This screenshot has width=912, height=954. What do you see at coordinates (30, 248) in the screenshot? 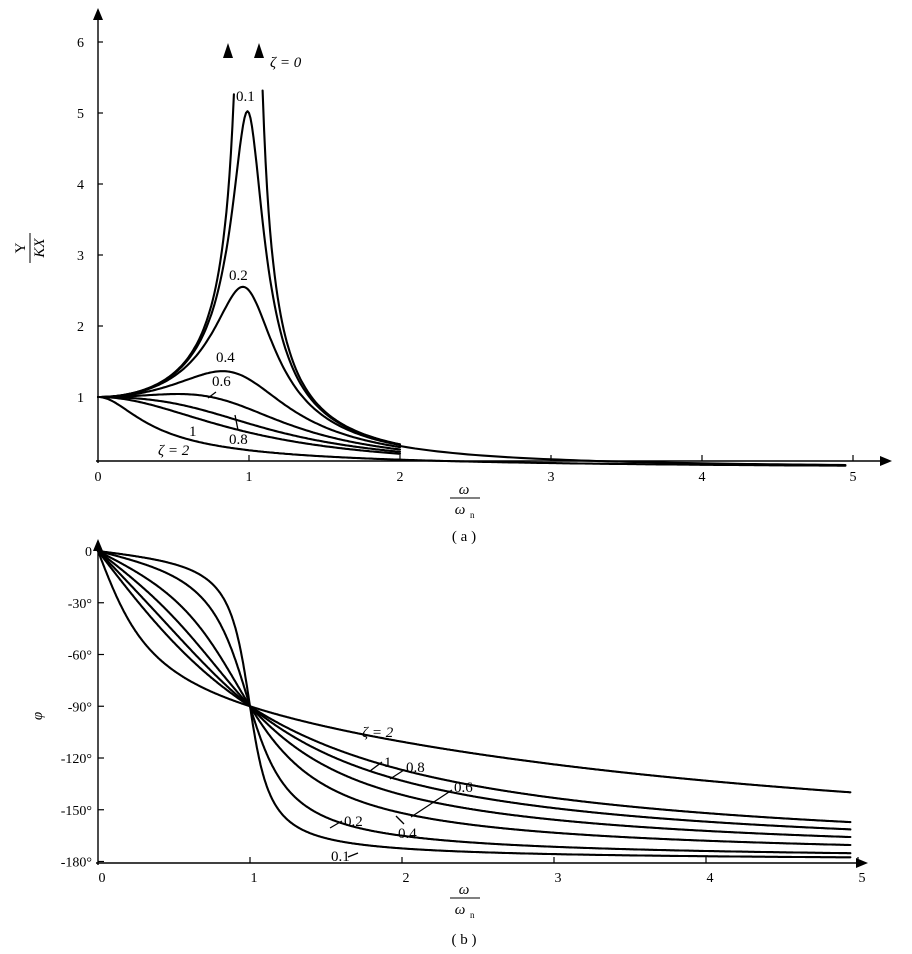
I see `a-y-axis-label: Y KX` at bounding box center [30, 248].